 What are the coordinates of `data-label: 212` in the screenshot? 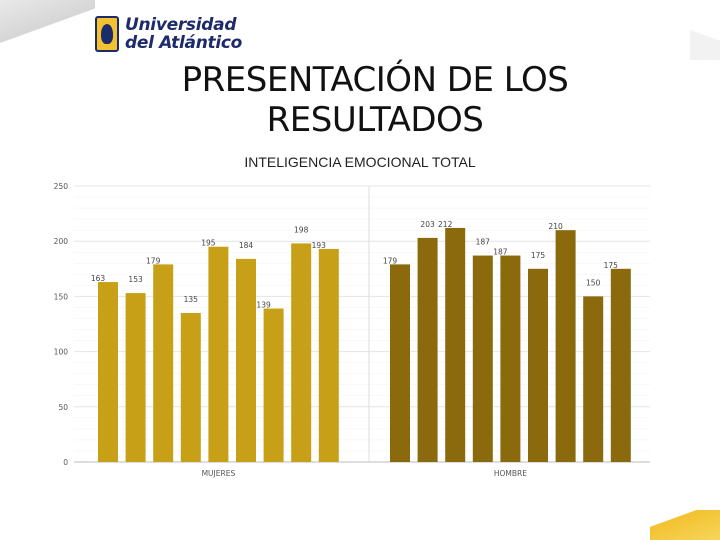 It's located at (445, 224).